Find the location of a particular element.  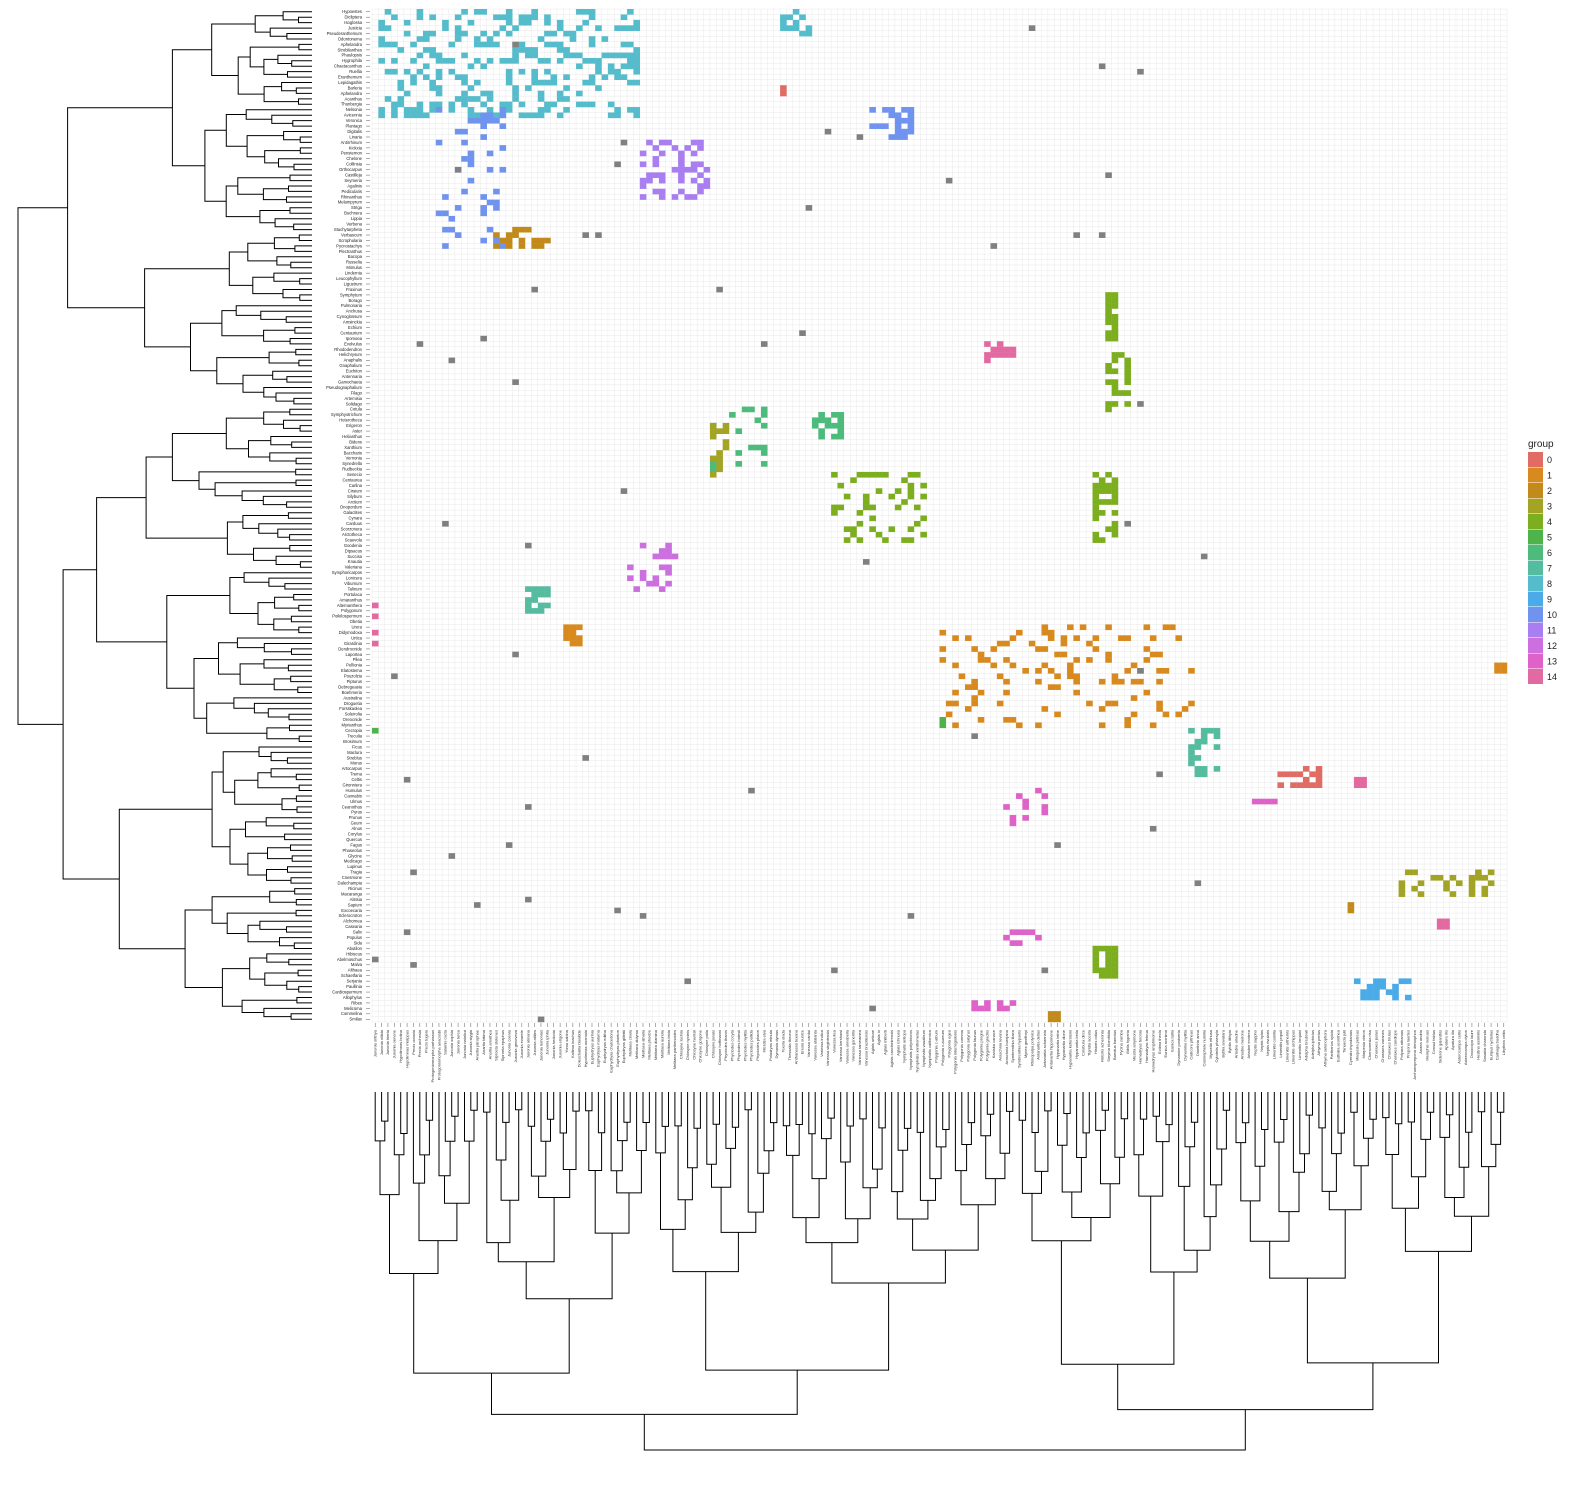

row-label: Tragia is located at coordinates (356, 872).